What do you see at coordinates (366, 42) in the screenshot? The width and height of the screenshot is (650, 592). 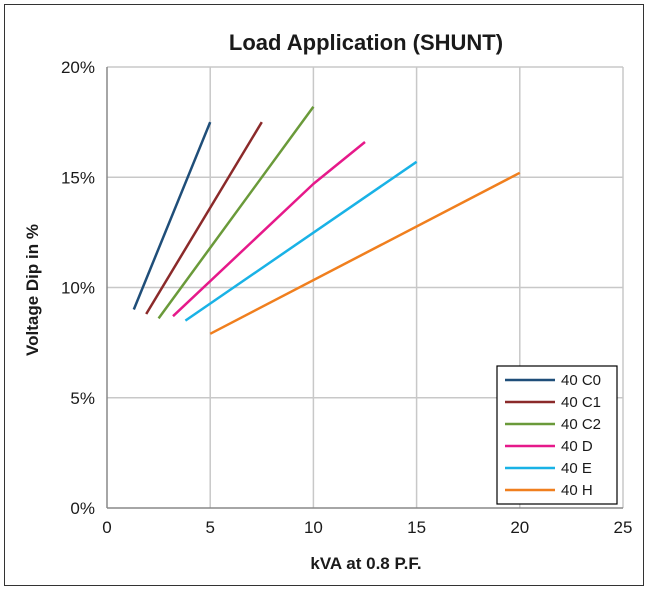 I see `chart-title: Load Application (SHUNT)` at bounding box center [366, 42].